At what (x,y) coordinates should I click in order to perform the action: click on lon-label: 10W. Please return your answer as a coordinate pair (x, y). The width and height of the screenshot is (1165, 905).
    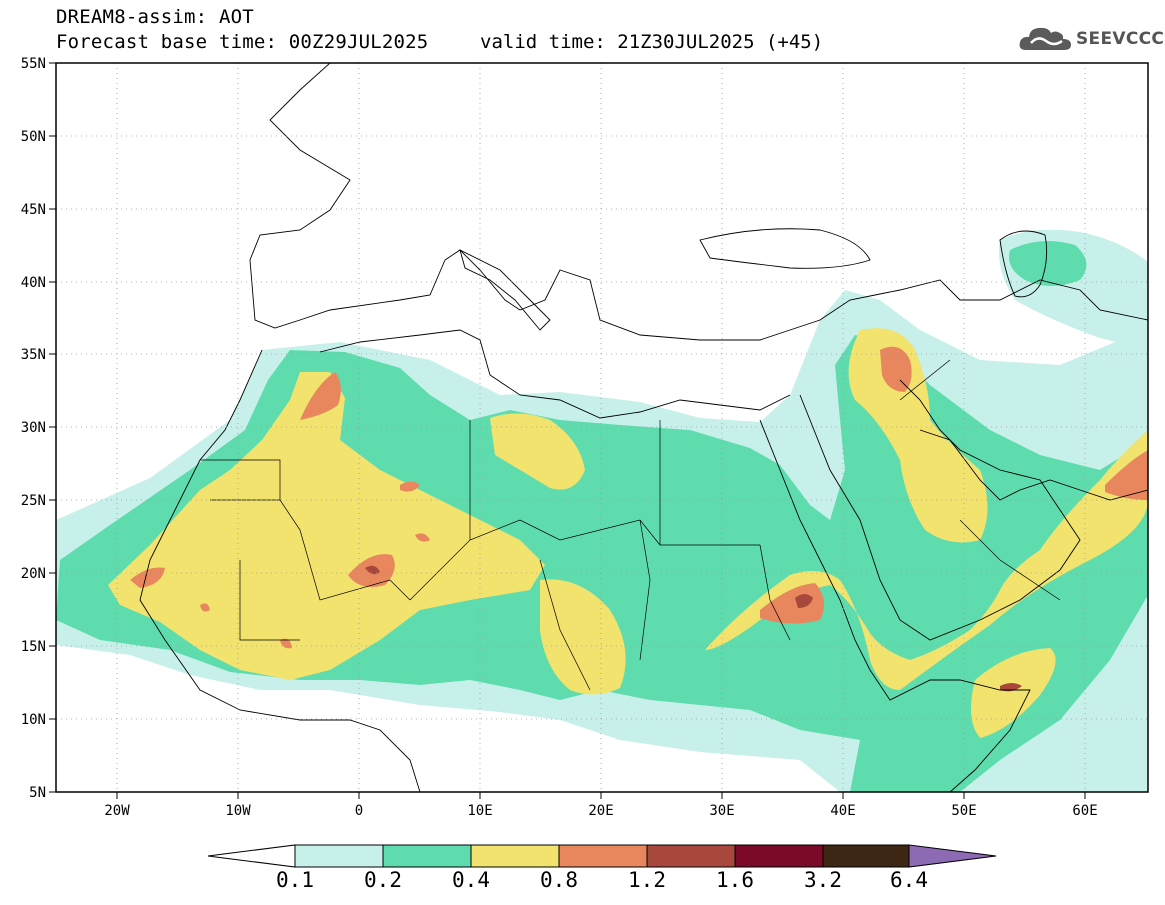
    Looking at the image, I should click on (238, 811).